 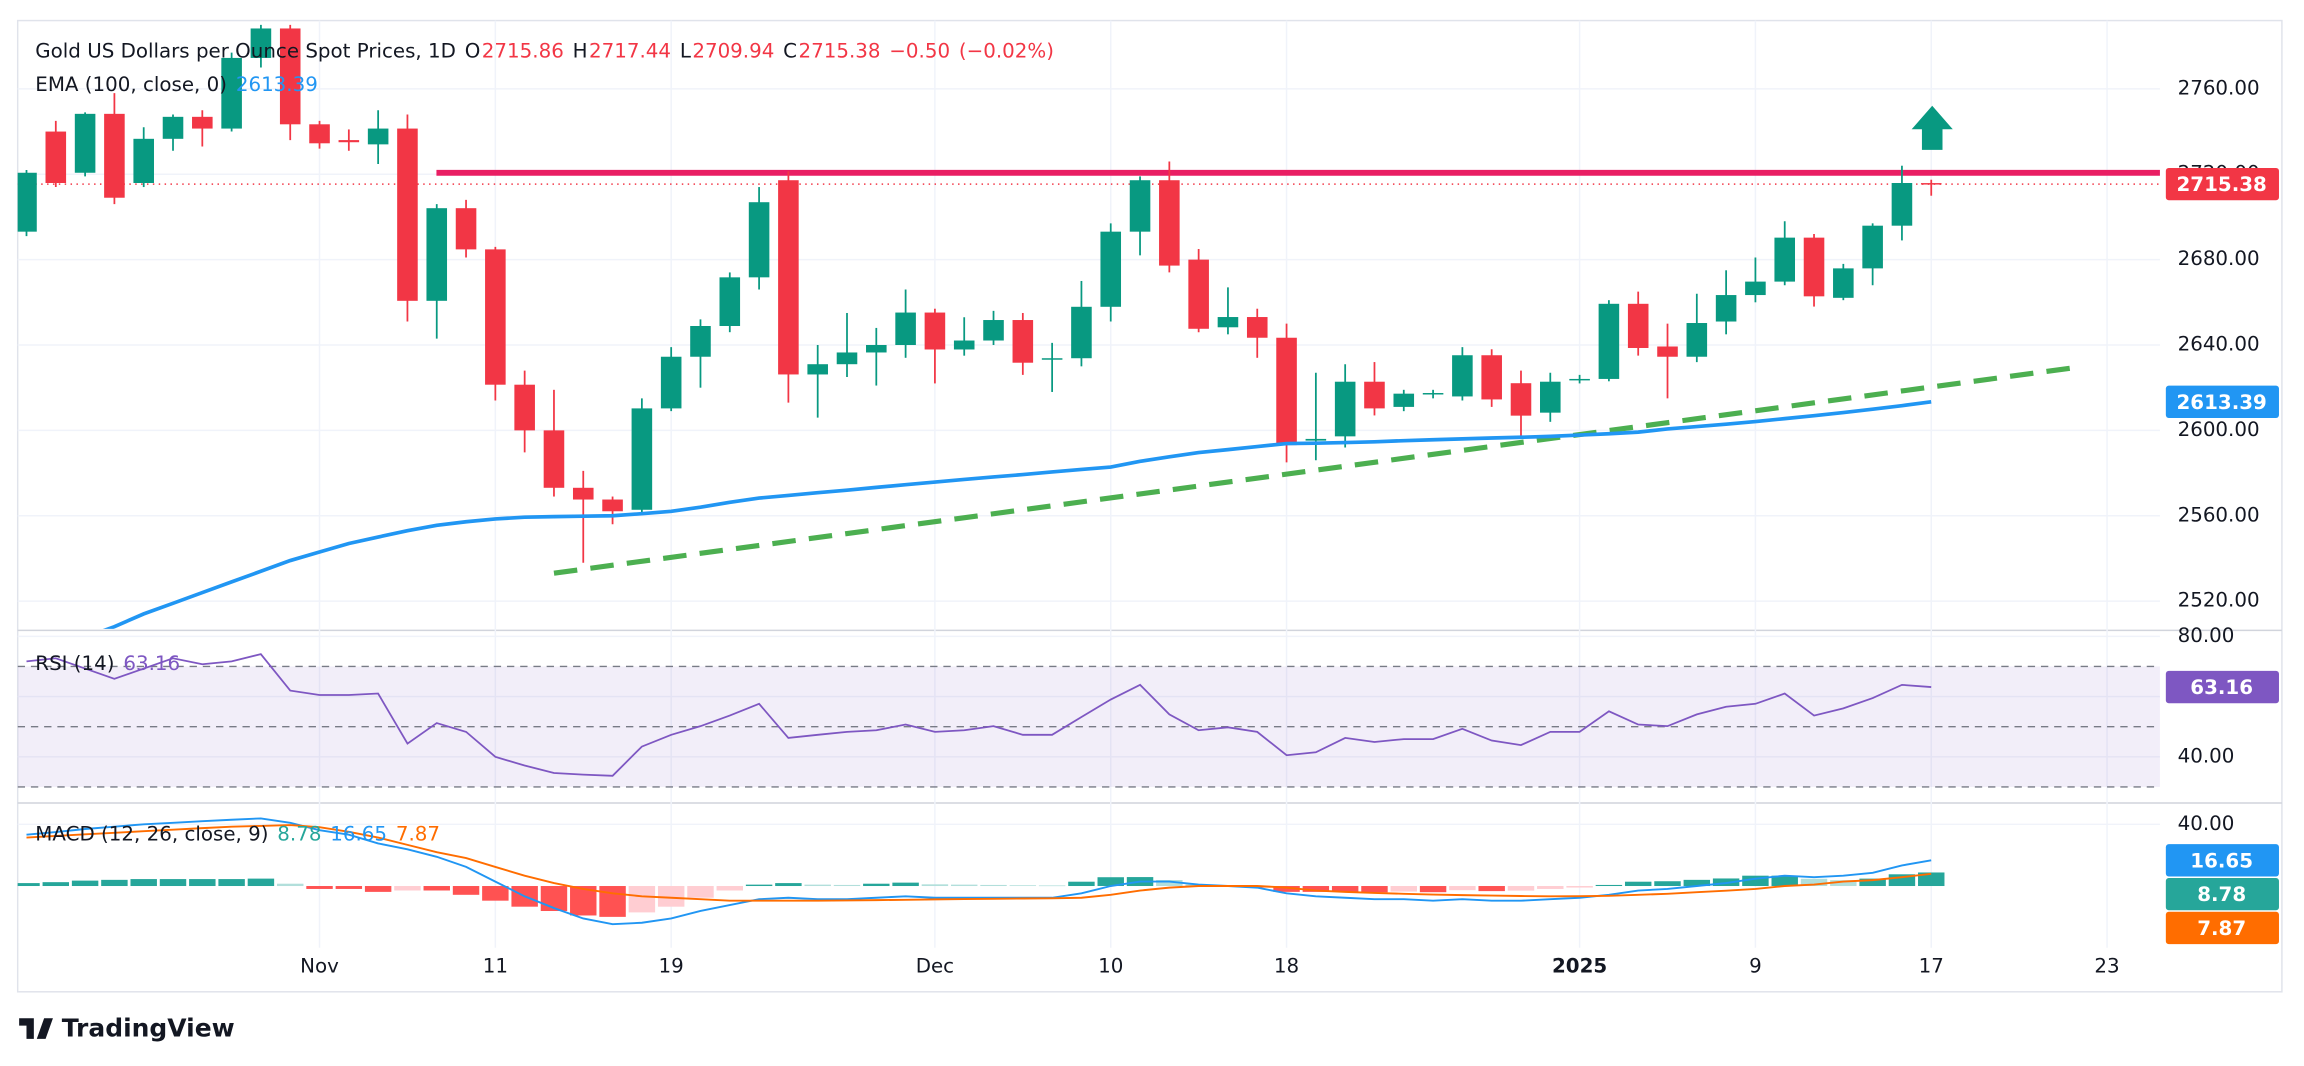 What do you see at coordinates (1579, 965) in the screenshot?
I see `x-tick-label: 2025` at bounding box center [1579, 965].